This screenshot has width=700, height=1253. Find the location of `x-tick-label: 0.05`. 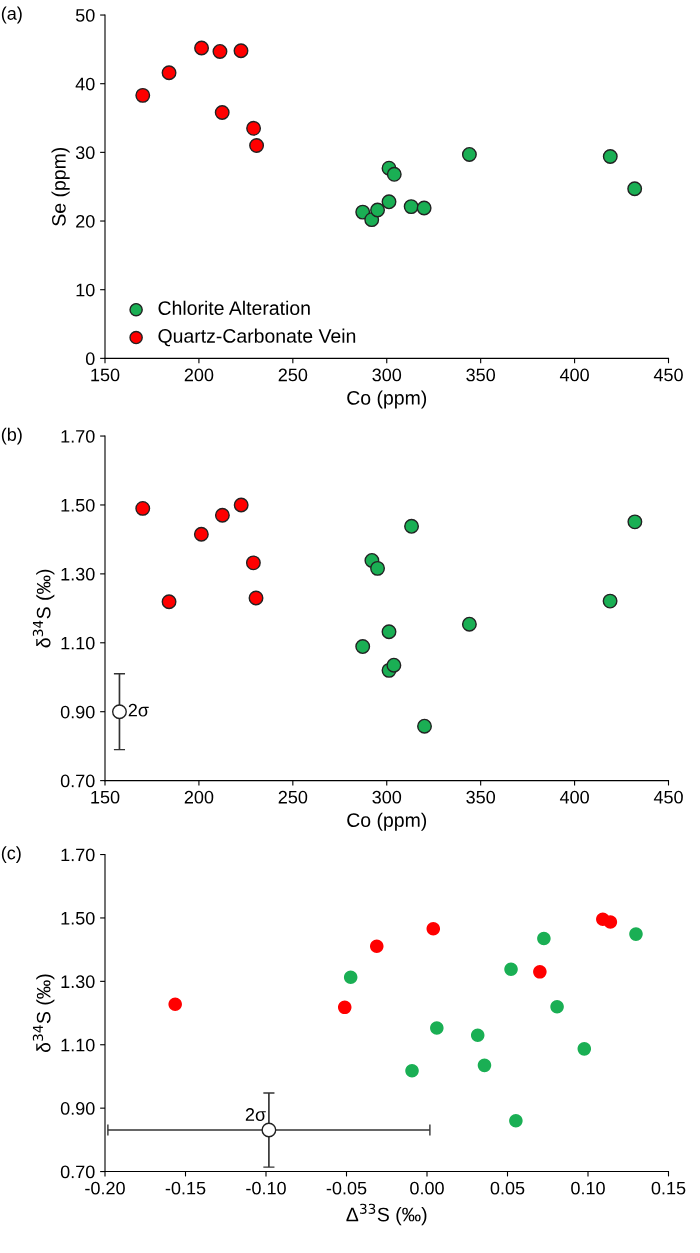

x-tick-label: 0.05 is located at coordinates (507, 1188).